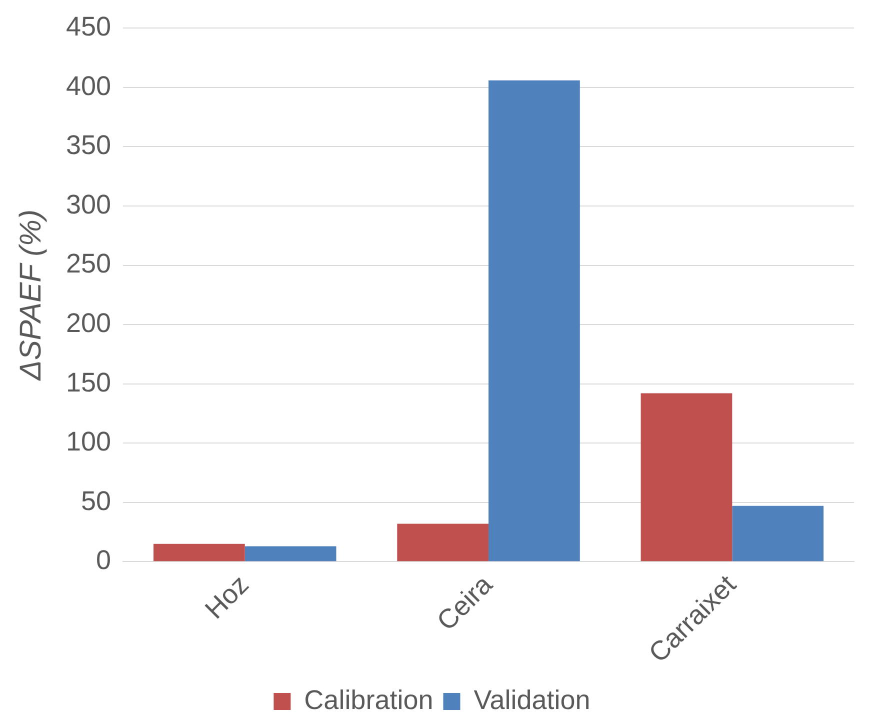 Image resolution: width=879 pixels, height=725 pixels. What do you see at coordinates (226, 597) in the screenshot?
I see `x-tick-label: Hoz` at bounding box center [226, 597].